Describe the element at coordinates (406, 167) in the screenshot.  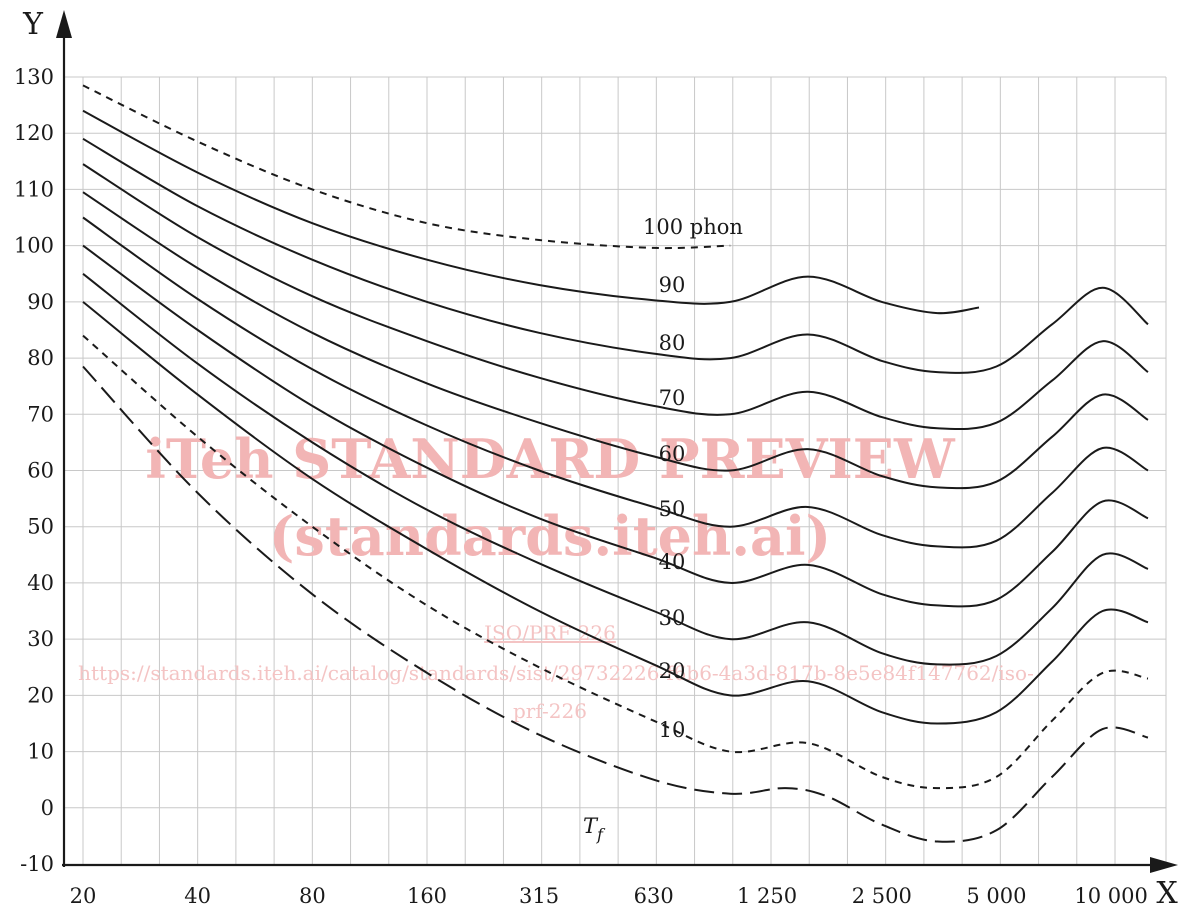
I see `series-line-100-phon` at that location.